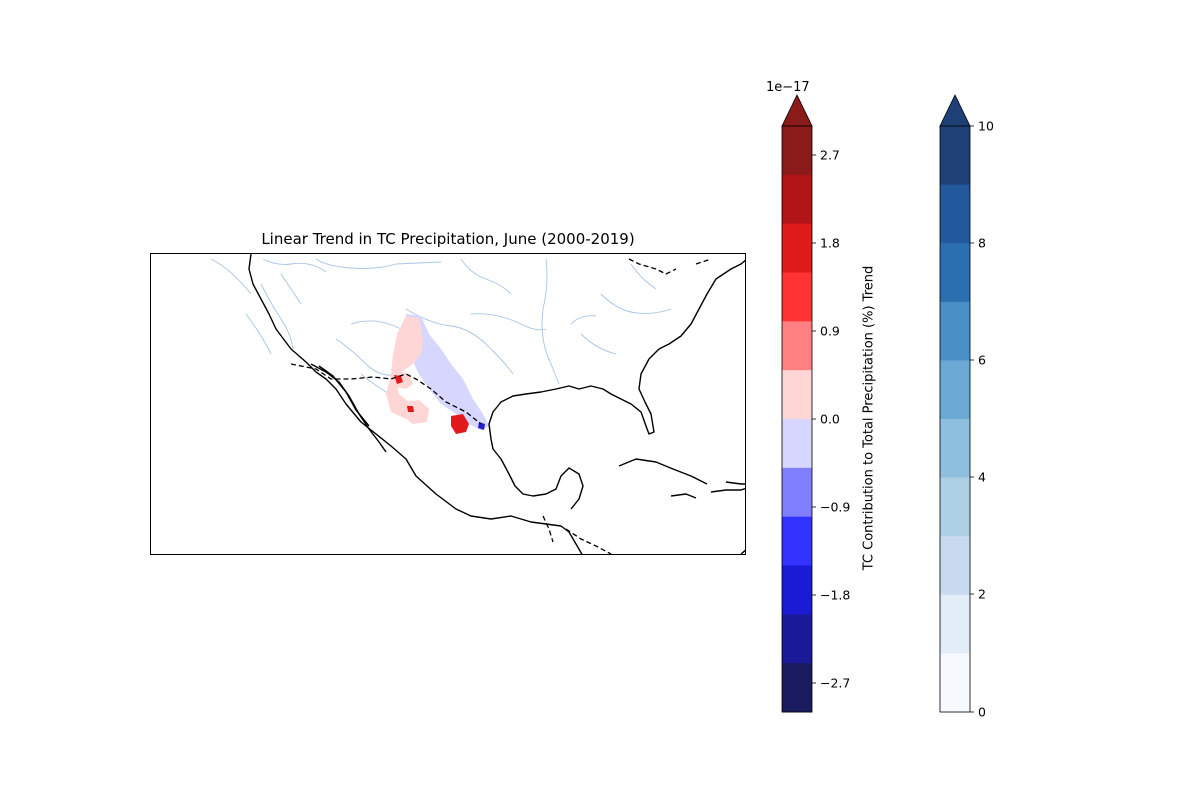 The width and height of the screenshot is (1200, 800). What do you see at coordinates (815, 403) in the screenshot?
I see `trend-colorbar: 2.7 1.8 0.9 0.0 −0.9 −1.8 −2.7` at bounding box center [815, 403].